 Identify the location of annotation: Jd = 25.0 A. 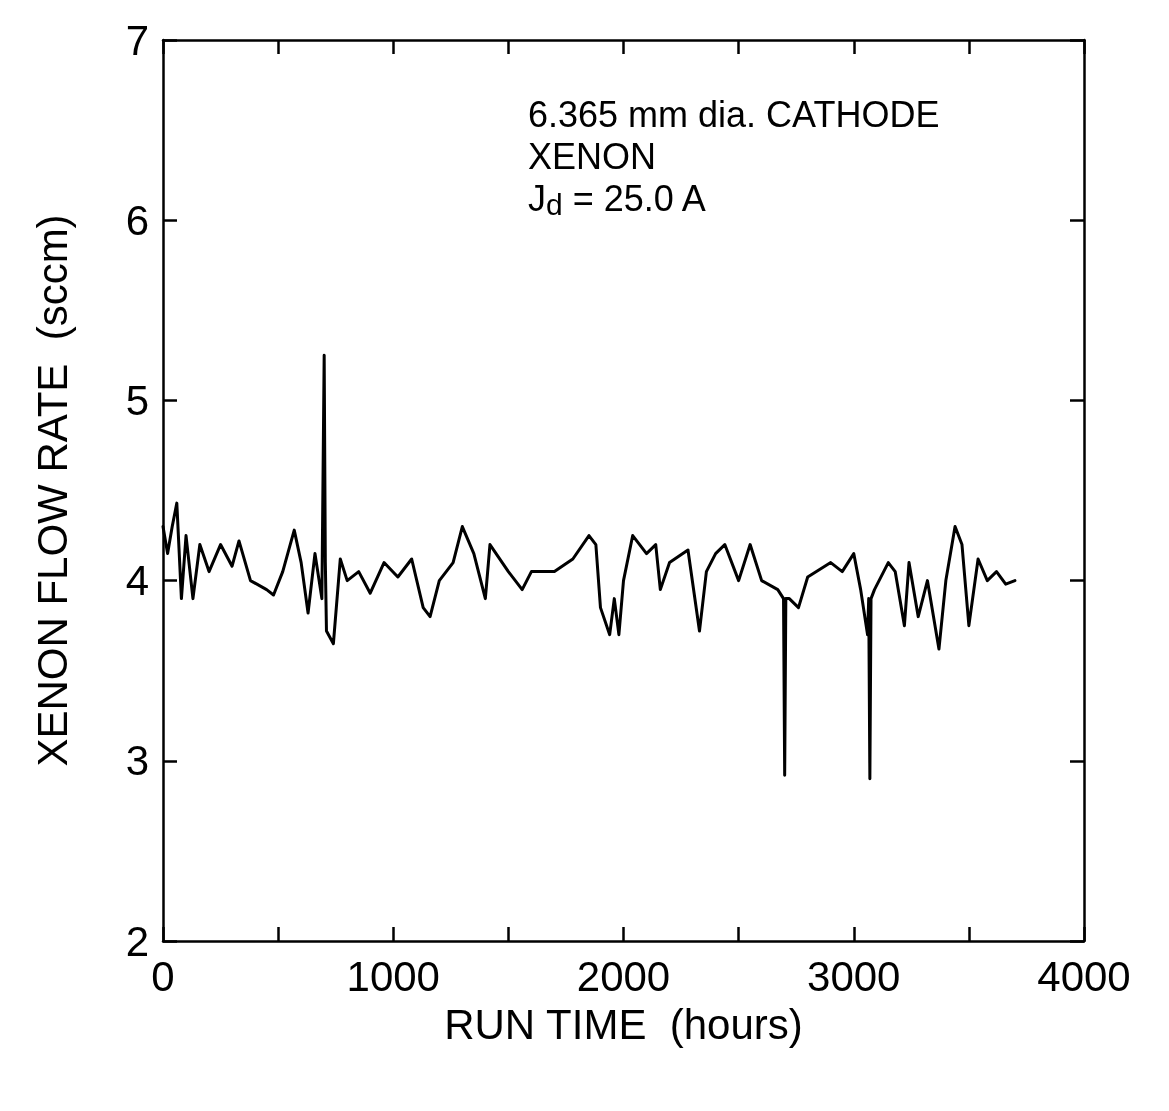
(617, 199).